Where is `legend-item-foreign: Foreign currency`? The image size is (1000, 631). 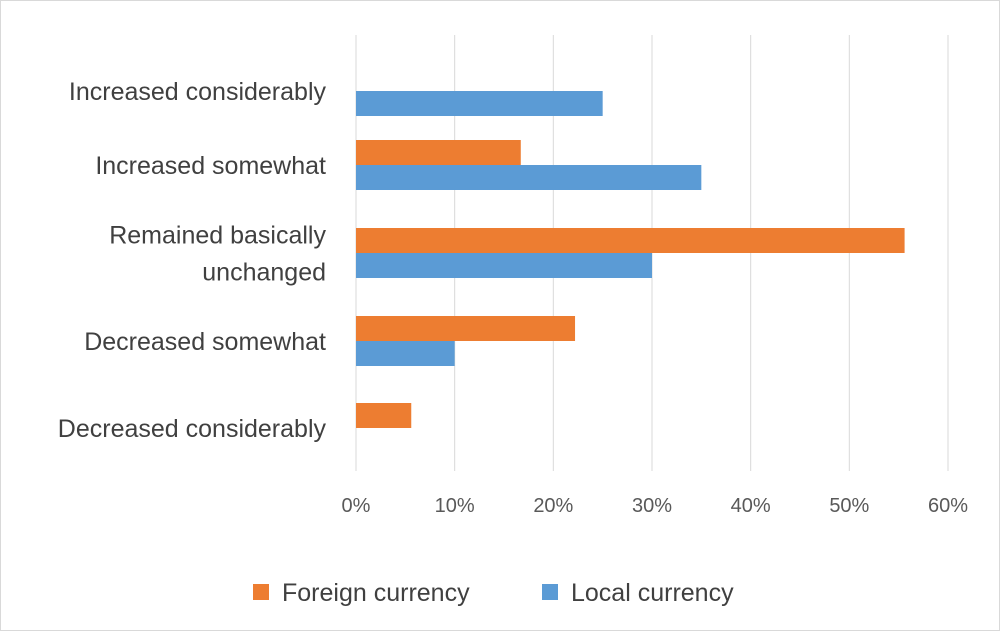
legend-item-foreign: Foreign currency is located at coordinates (361, 593).